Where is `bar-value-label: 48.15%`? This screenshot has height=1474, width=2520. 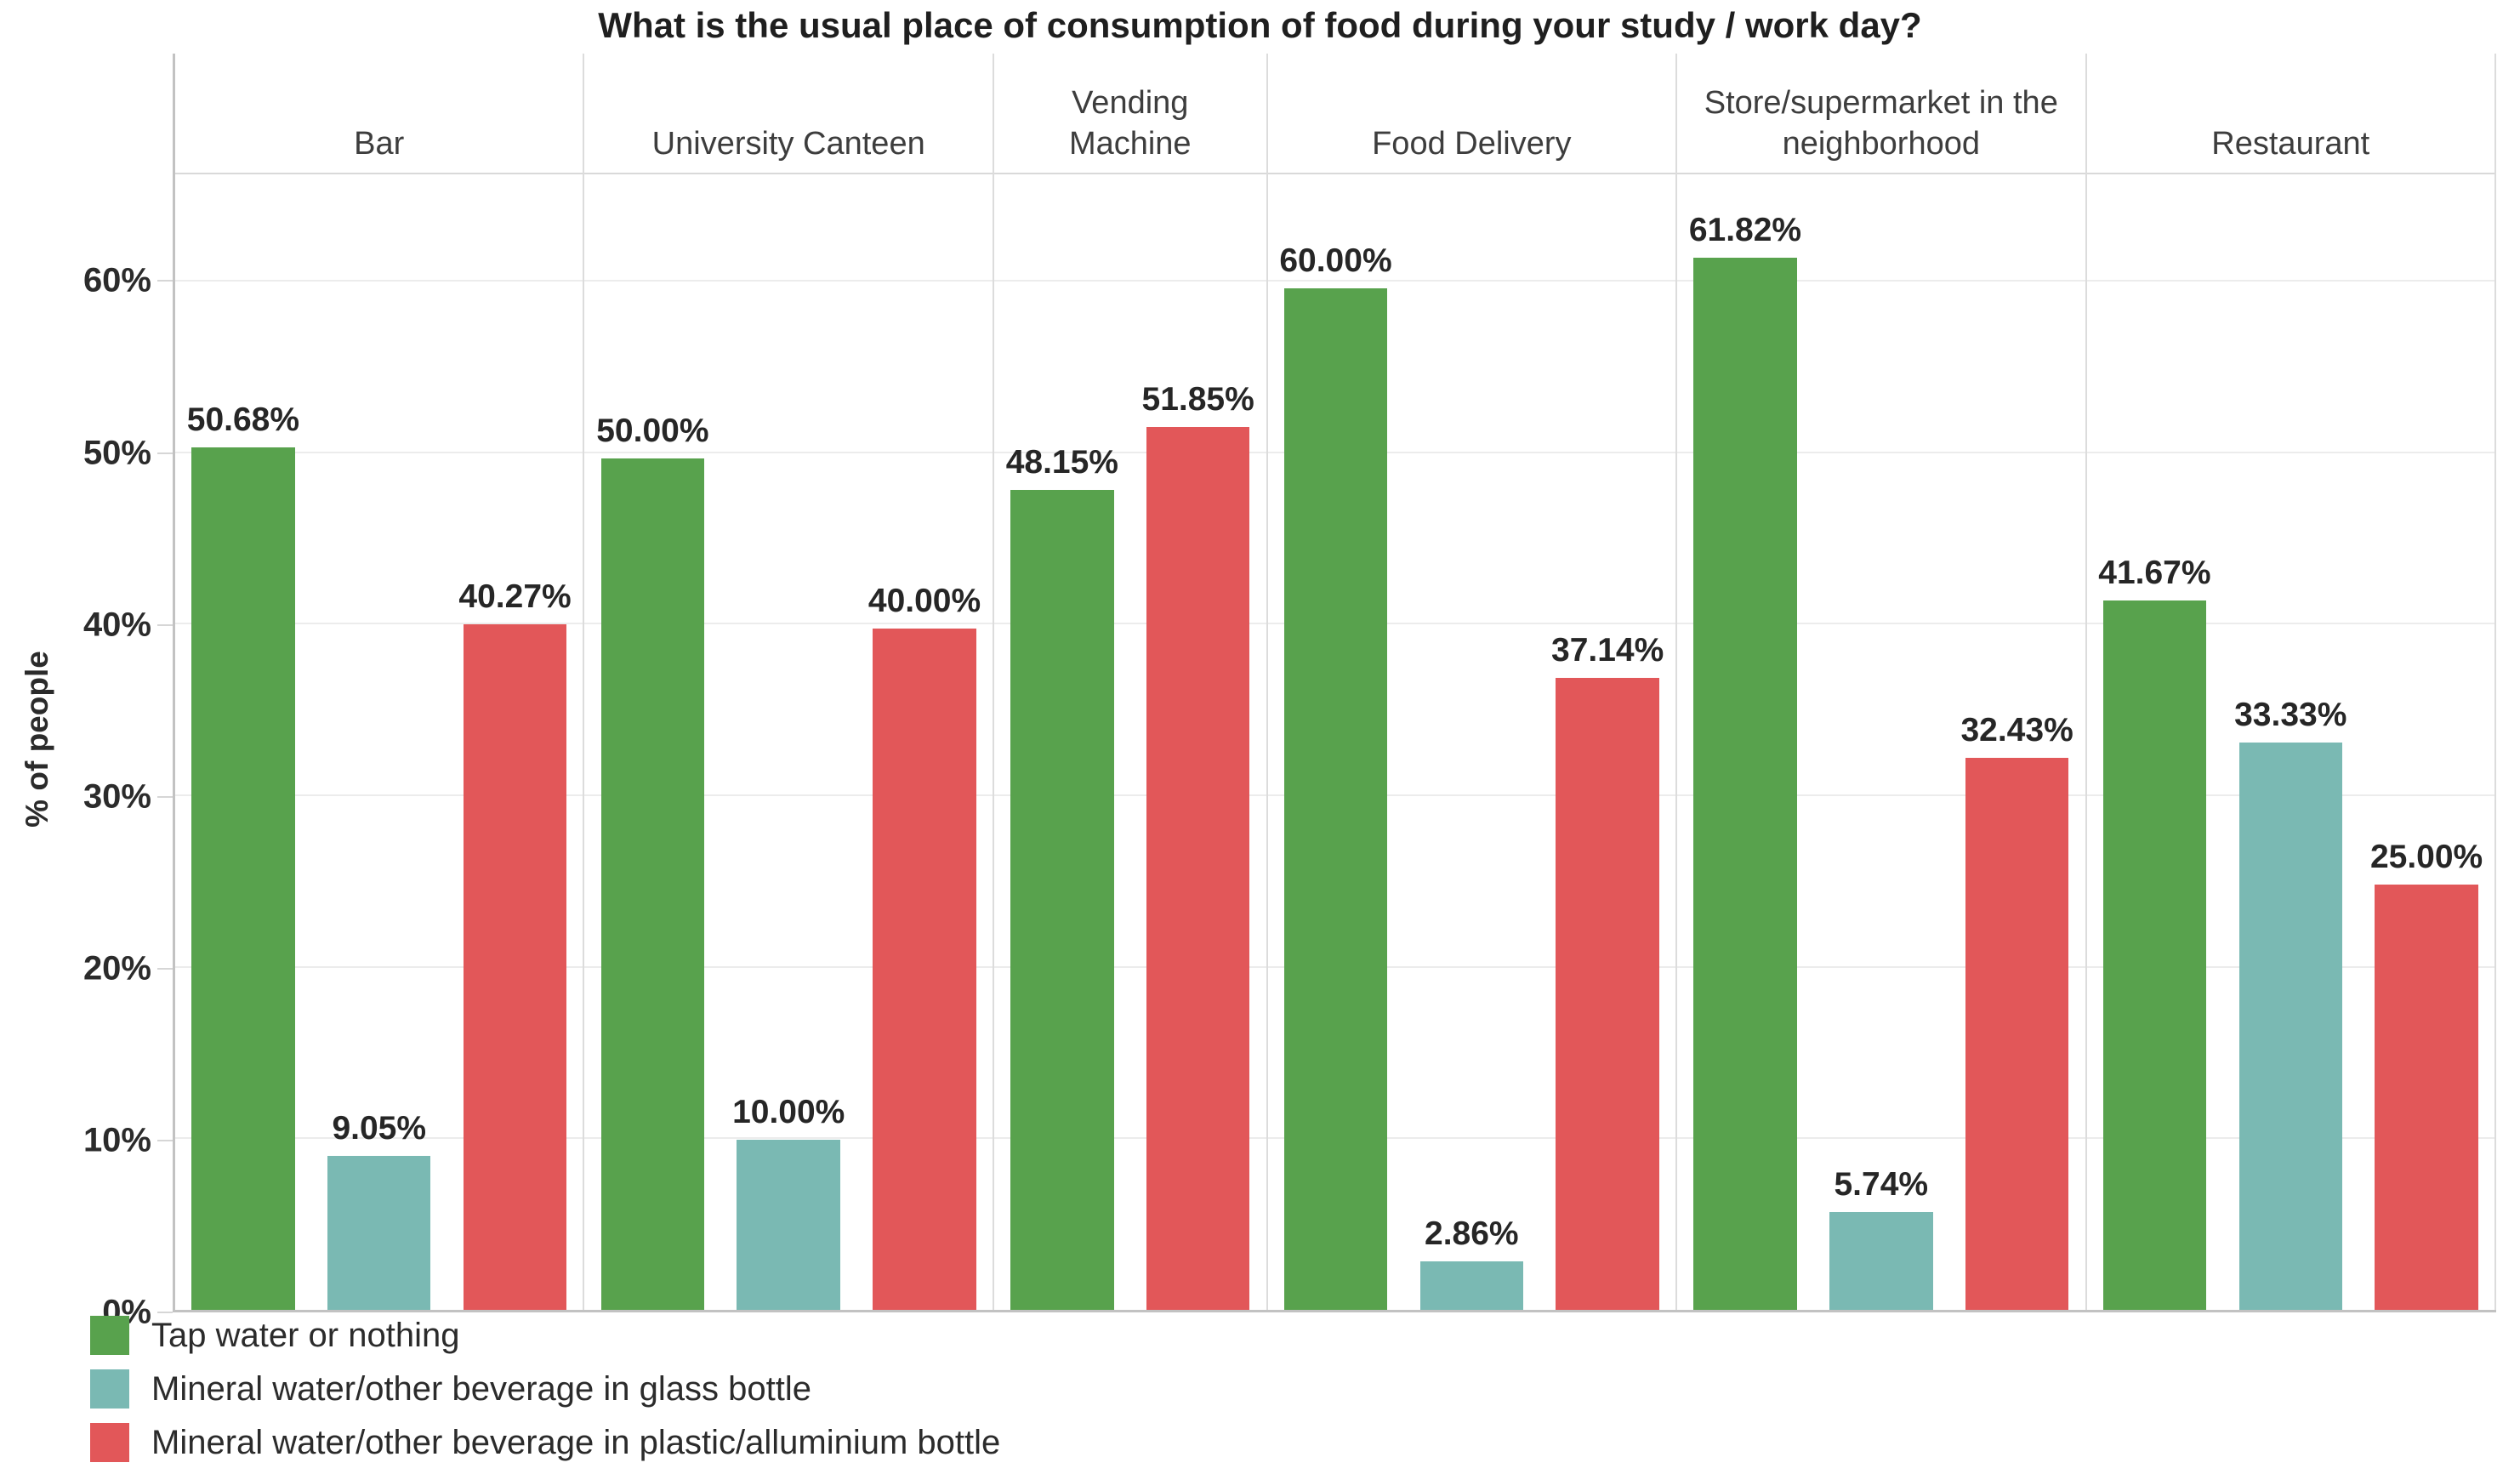
bar-value-label: 48.15% is located at coordinates (1061, 462).